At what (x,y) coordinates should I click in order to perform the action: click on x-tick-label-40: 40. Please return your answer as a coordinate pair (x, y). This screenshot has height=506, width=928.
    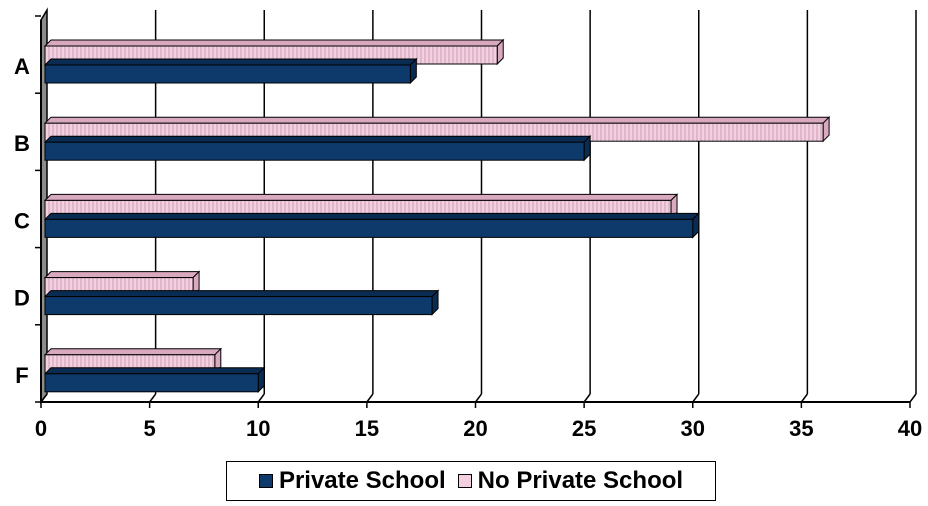
    Looking at the image, I should click on (910, 428).